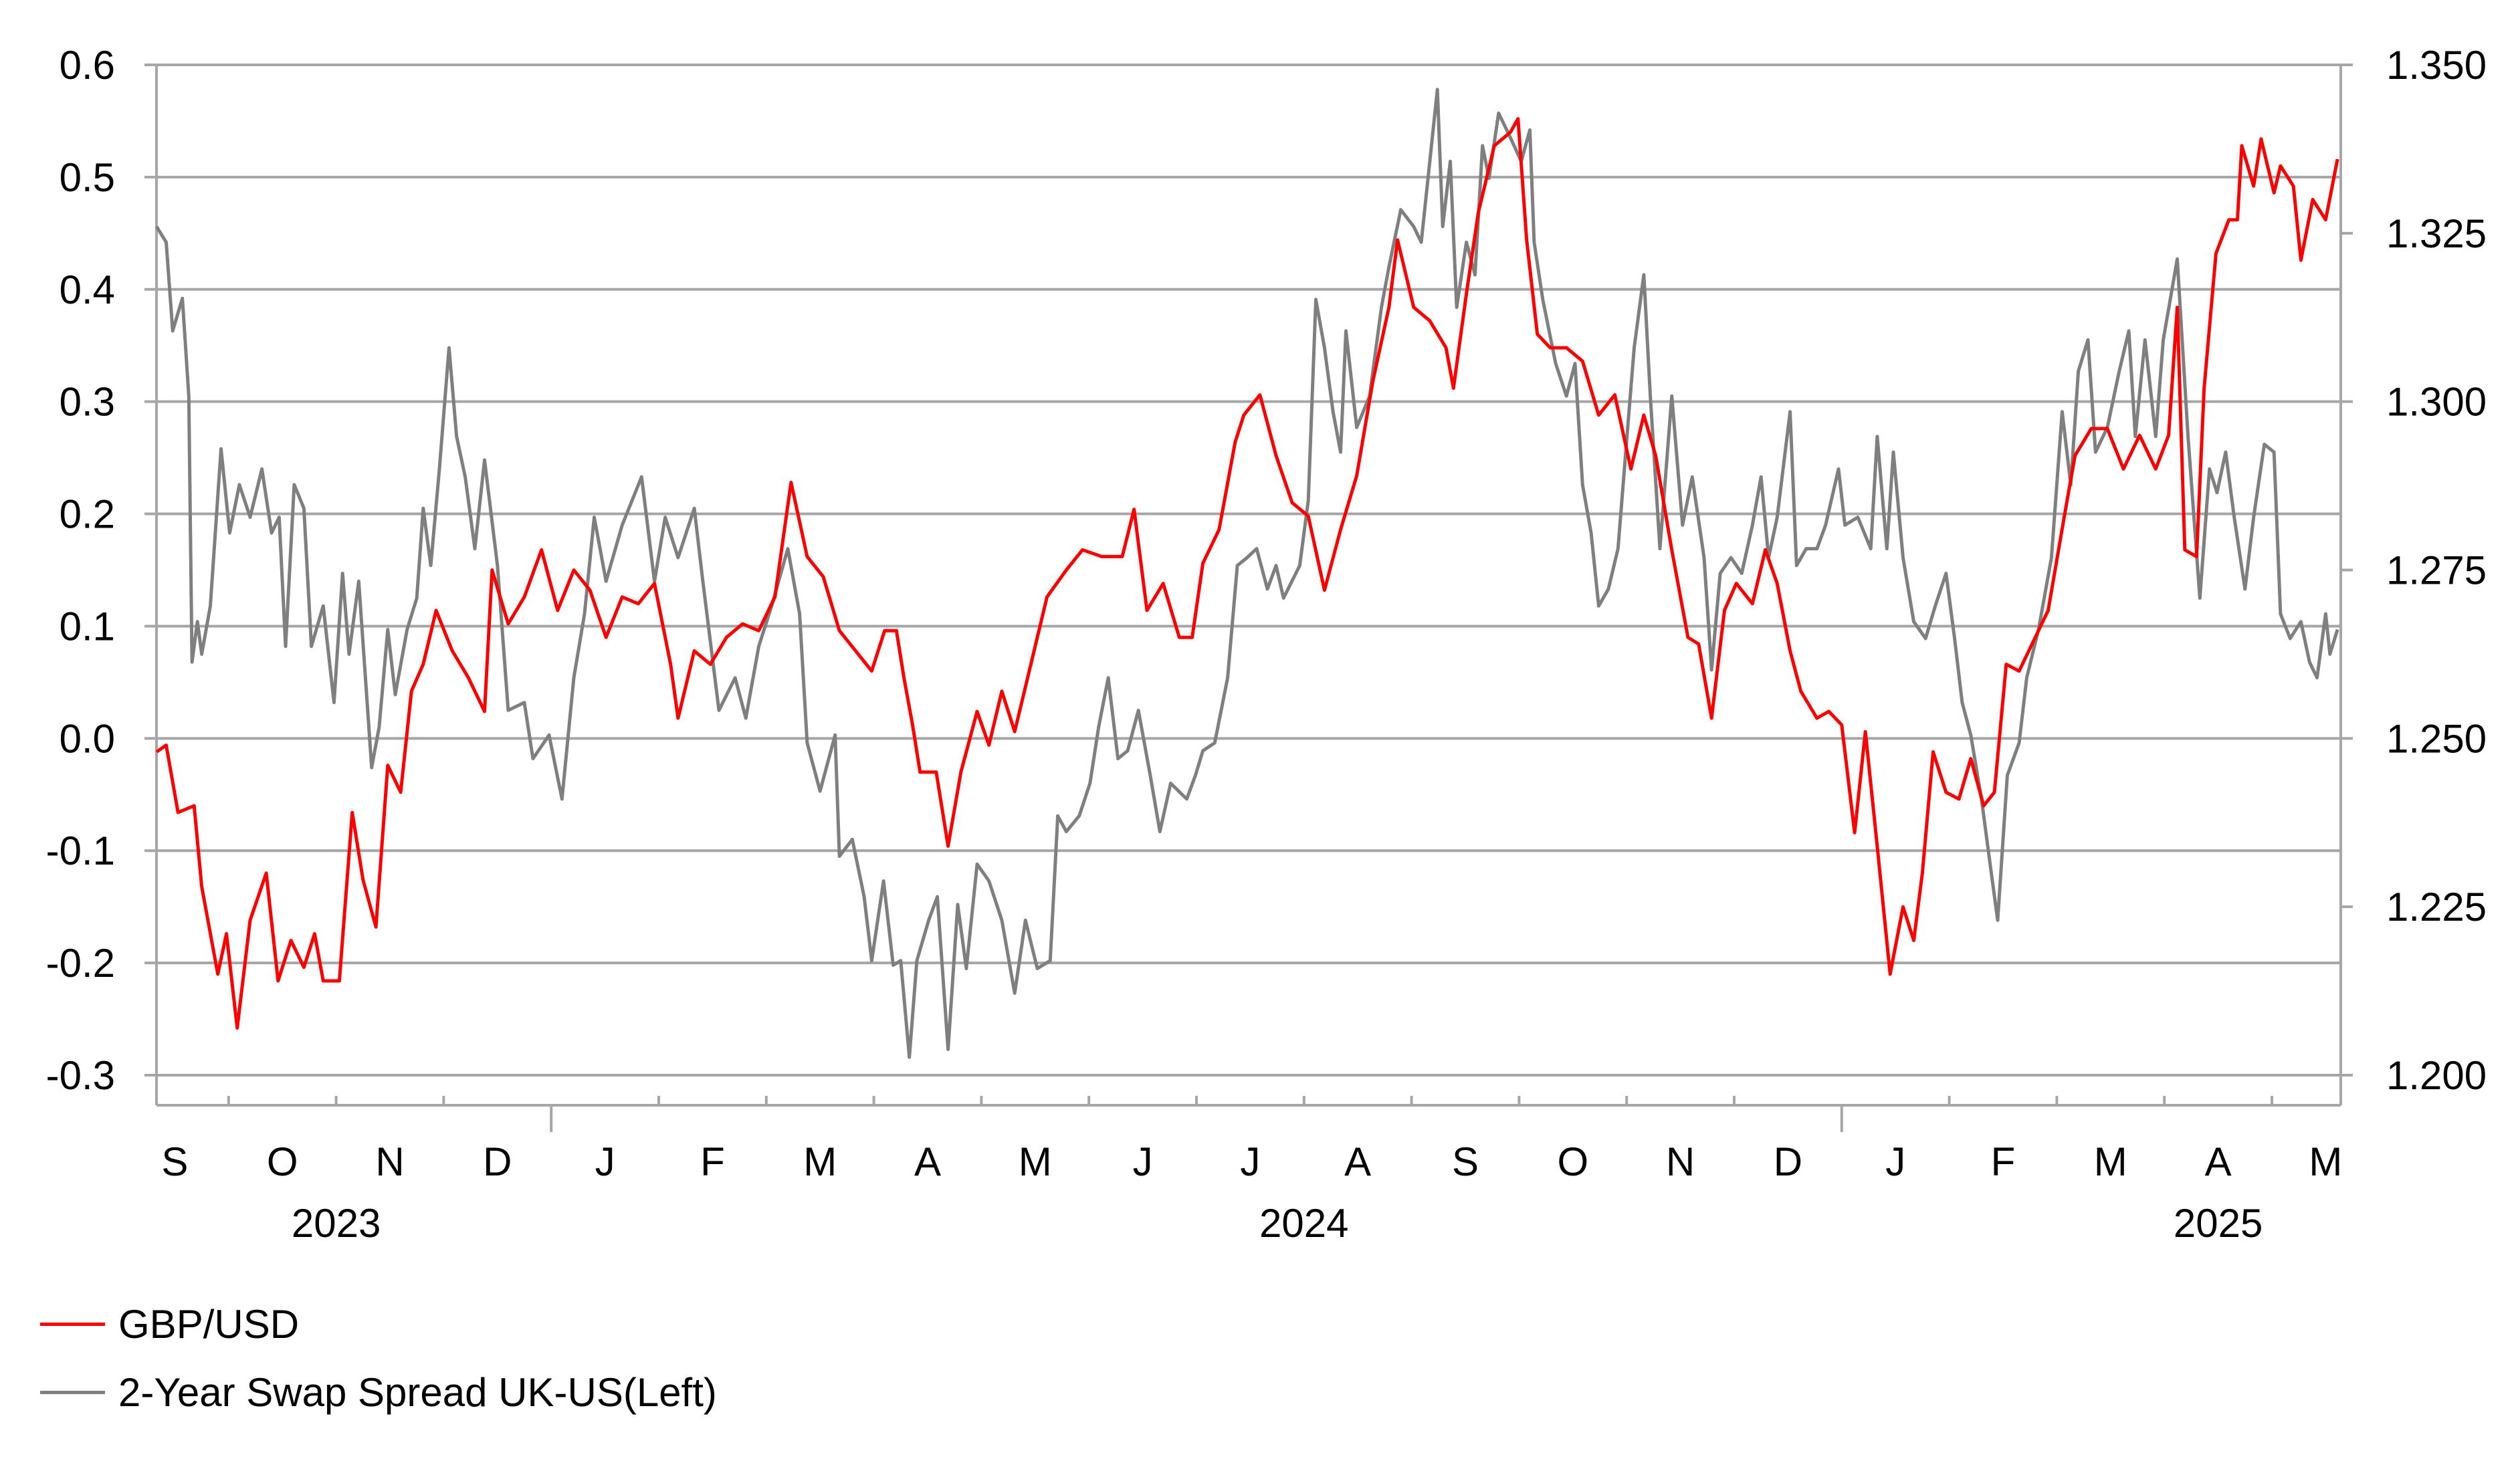 The width and height of the screenshot is (2520, 1471). What do you see at coordinates (2436, 65) in the screenshot?
I see `right-tick-label: 1.350` at bounding box center [2436, 65].